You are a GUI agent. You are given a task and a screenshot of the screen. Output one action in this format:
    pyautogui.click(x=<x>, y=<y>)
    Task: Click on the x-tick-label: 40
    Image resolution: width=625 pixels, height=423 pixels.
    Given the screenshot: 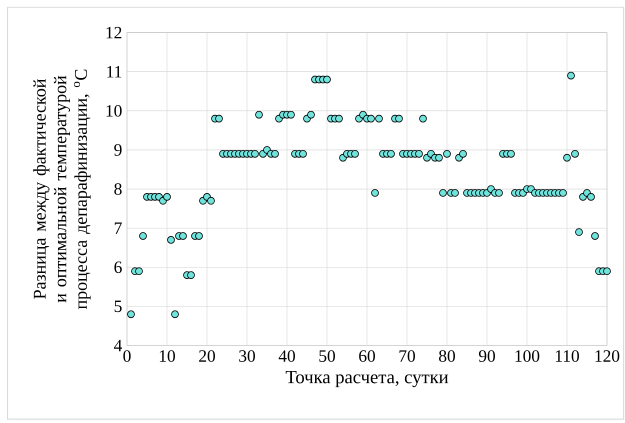 What is the action you would take?
    pyautogui.click(x=286, y=356)
    